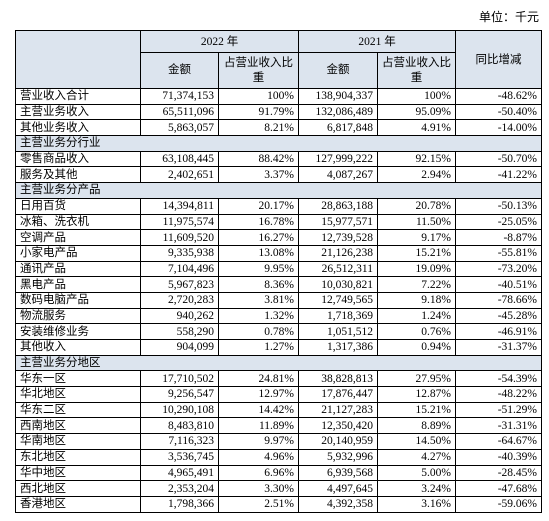 Image resolution: width=549 pixels, height=521 pixels. What do you see at coordinates (78, 426) in the screenshot?
I see `row-label: 西南地区` at bounding box center [78, 426].